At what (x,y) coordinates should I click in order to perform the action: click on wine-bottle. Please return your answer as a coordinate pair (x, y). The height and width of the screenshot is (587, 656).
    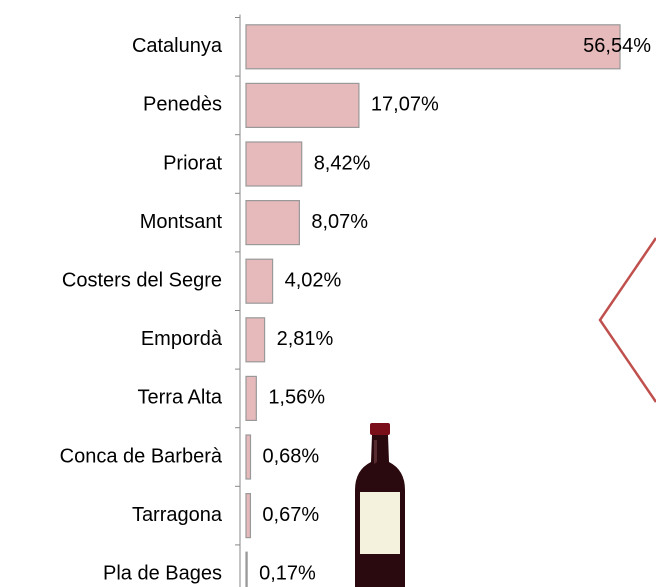
    Looking at the image, I should click on (380, 505).